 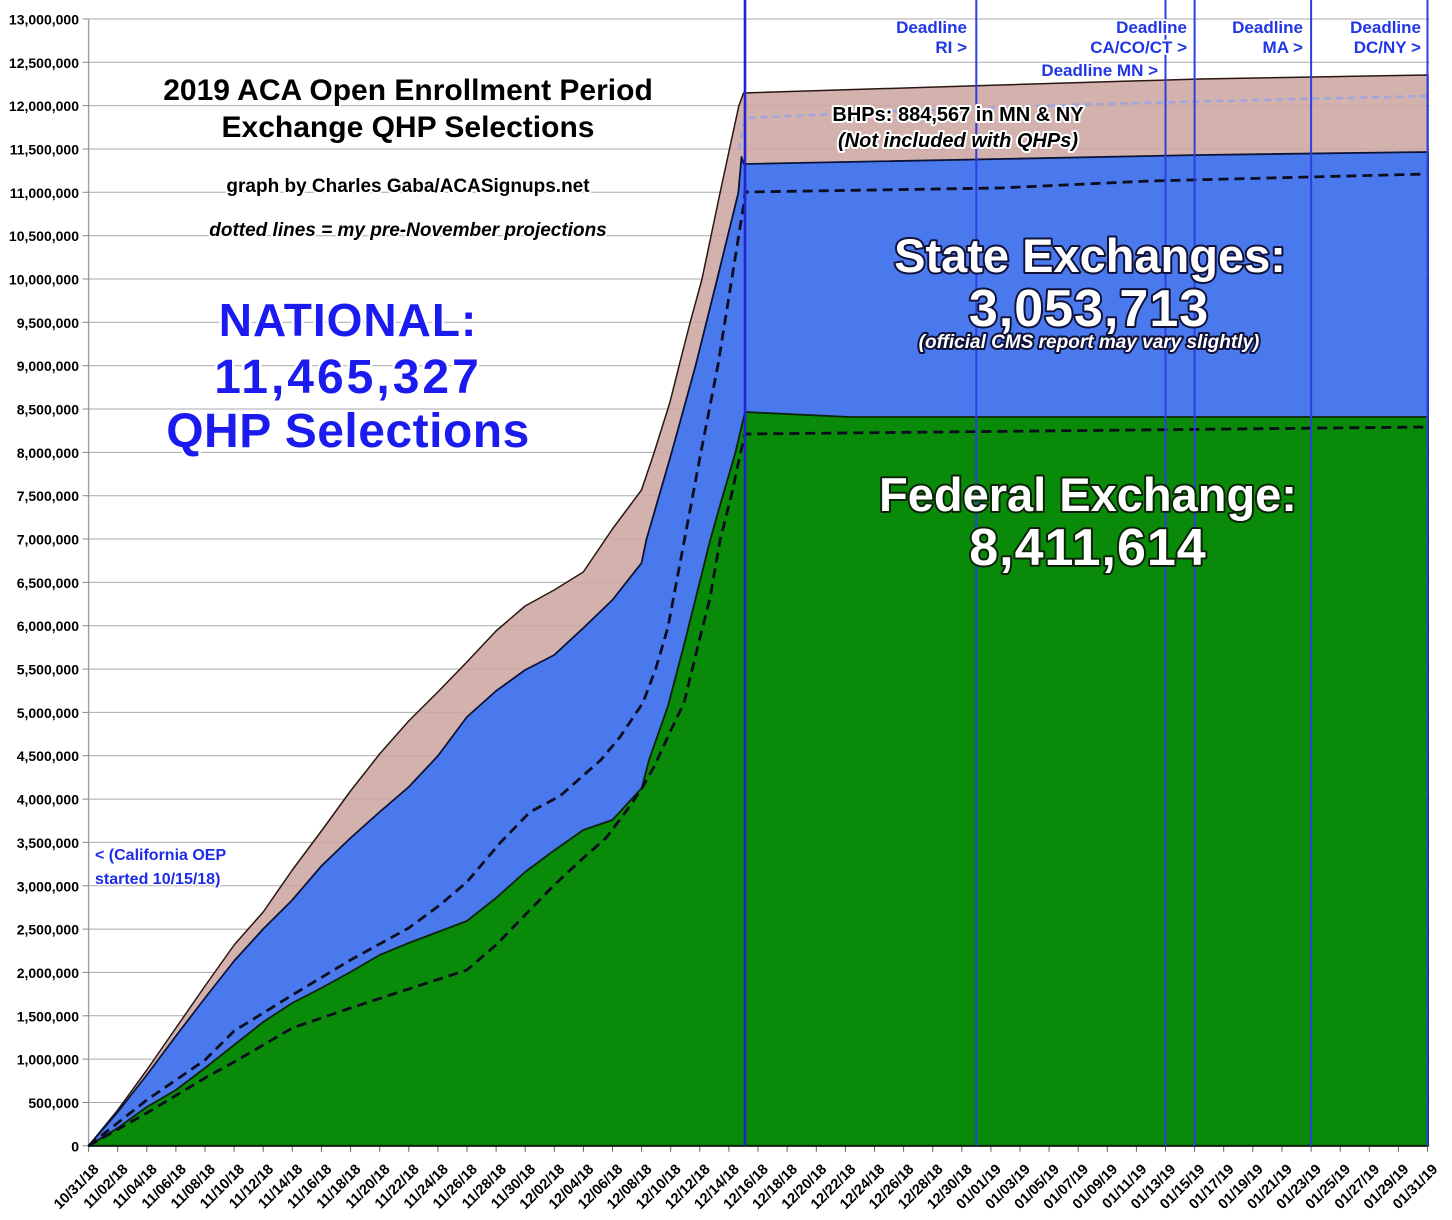 I want to click on svg-text: 3,053,713, so click(x=1089, y=309).